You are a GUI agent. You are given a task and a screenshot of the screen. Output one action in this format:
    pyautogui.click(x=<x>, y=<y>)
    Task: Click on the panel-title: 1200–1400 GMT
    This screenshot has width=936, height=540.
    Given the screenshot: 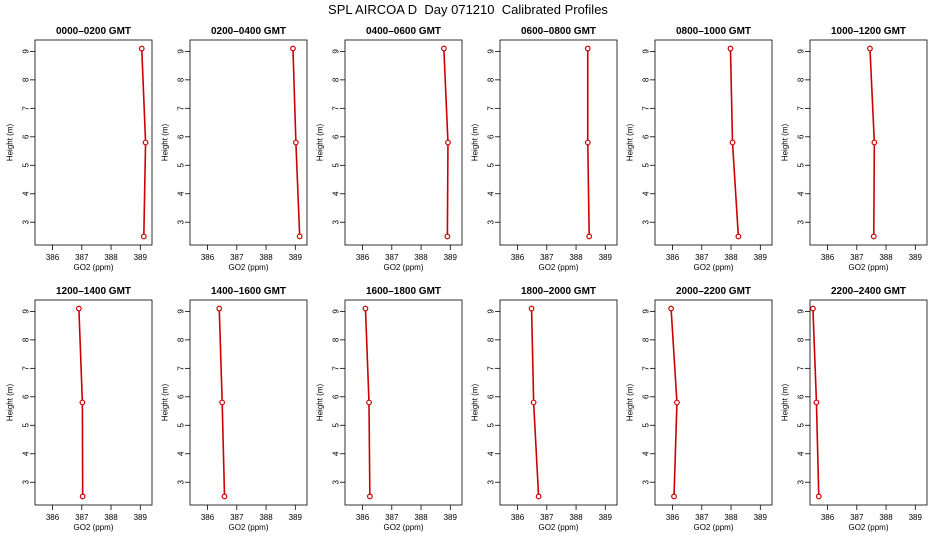 What is the action you would take?
    pyautogui.click(x=93, y=291)
    